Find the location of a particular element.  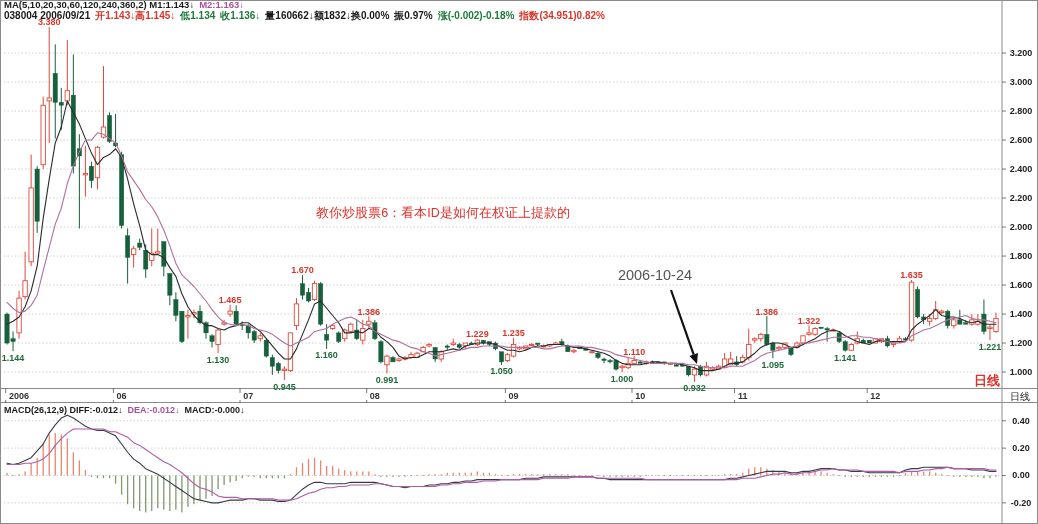

annotation: MA(5,10,20,30,60,120,240,360,2) M1:1.143↓ is located at coordinates (99, 5).